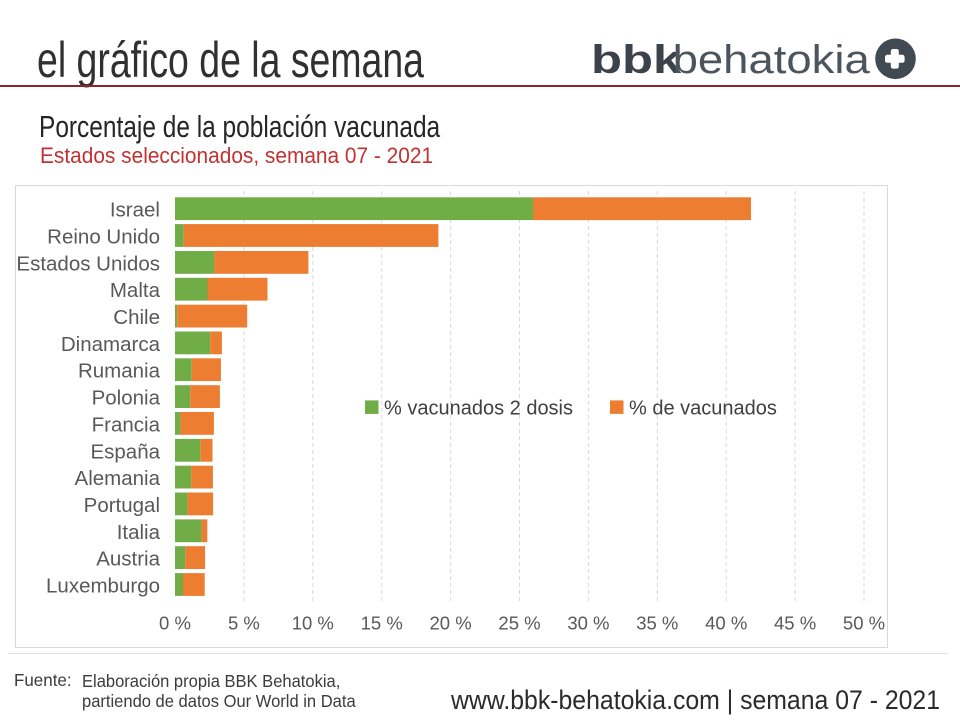 Image resolution: width=960 pixels, height=720 pixels. Describe the element at coordinates (111, 344) in the screenshot. I see `svg-text: Dinamarca` at that location.